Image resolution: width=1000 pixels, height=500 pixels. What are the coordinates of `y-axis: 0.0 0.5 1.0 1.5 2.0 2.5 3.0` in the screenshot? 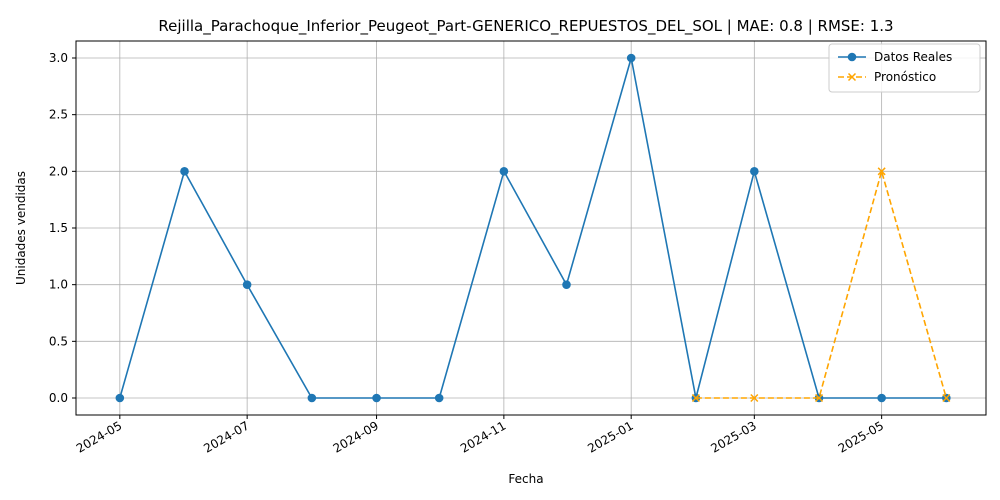 It's located at (62, 228).